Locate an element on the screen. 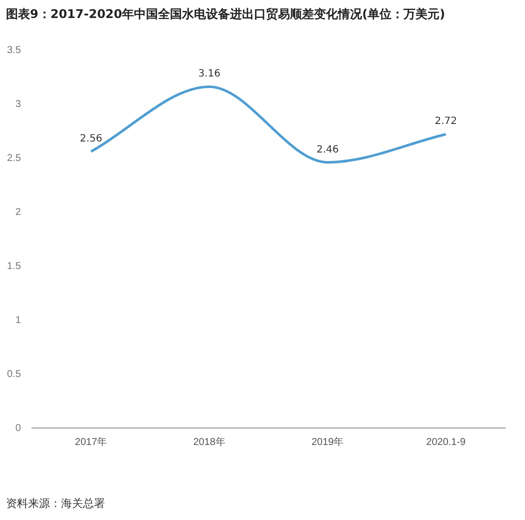 The image size is (525, 520). y-tick-label: 2 is located at coordinates (18, 212).